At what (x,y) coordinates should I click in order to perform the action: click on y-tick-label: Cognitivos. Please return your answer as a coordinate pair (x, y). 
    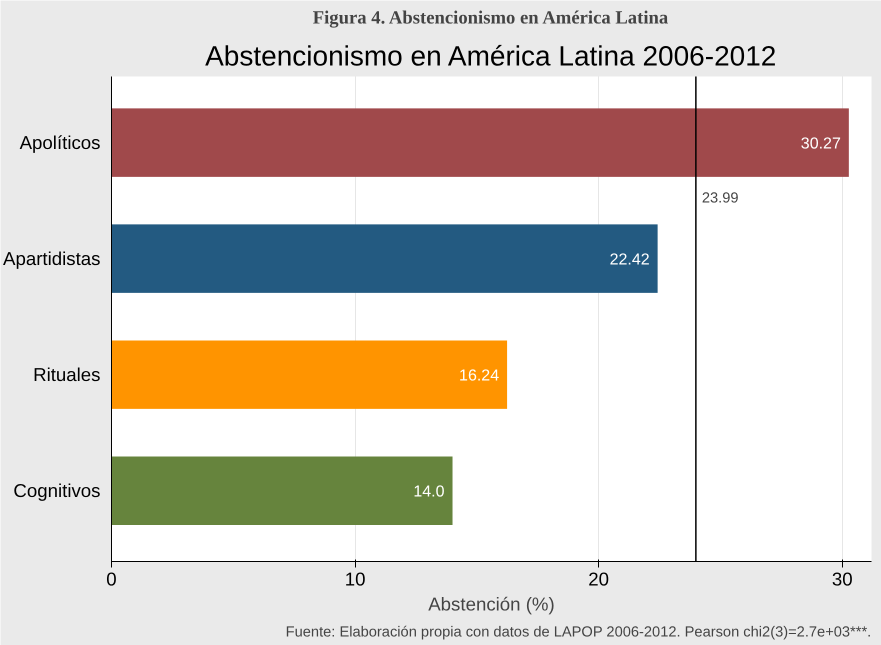
    Looking at the image, I should click on (57, 491).